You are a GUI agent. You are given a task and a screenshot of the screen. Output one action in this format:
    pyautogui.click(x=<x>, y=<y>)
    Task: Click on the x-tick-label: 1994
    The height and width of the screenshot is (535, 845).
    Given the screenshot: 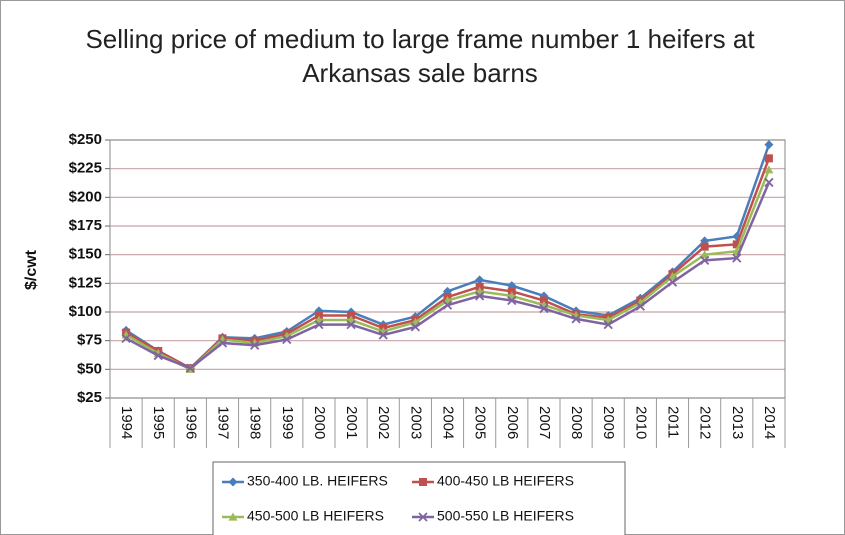 What is the action you would take?
    pyautogui.click(x=126, y=422)
    